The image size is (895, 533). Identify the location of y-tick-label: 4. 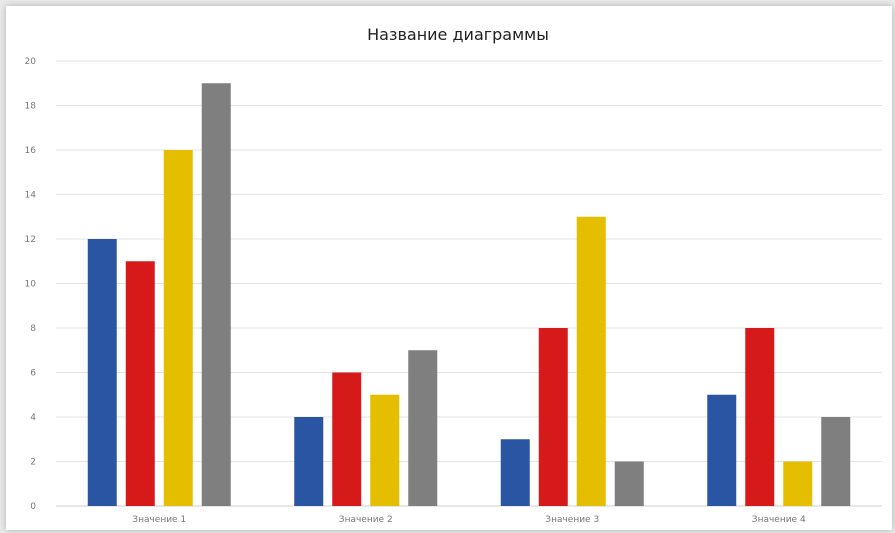
(33, 418).